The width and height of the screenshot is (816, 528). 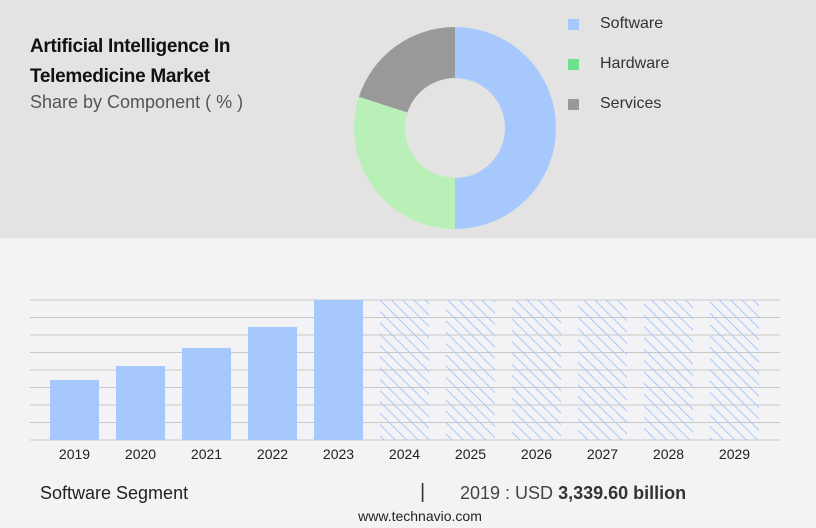 I want to click on donut-chart, so click(x=454, y=128).